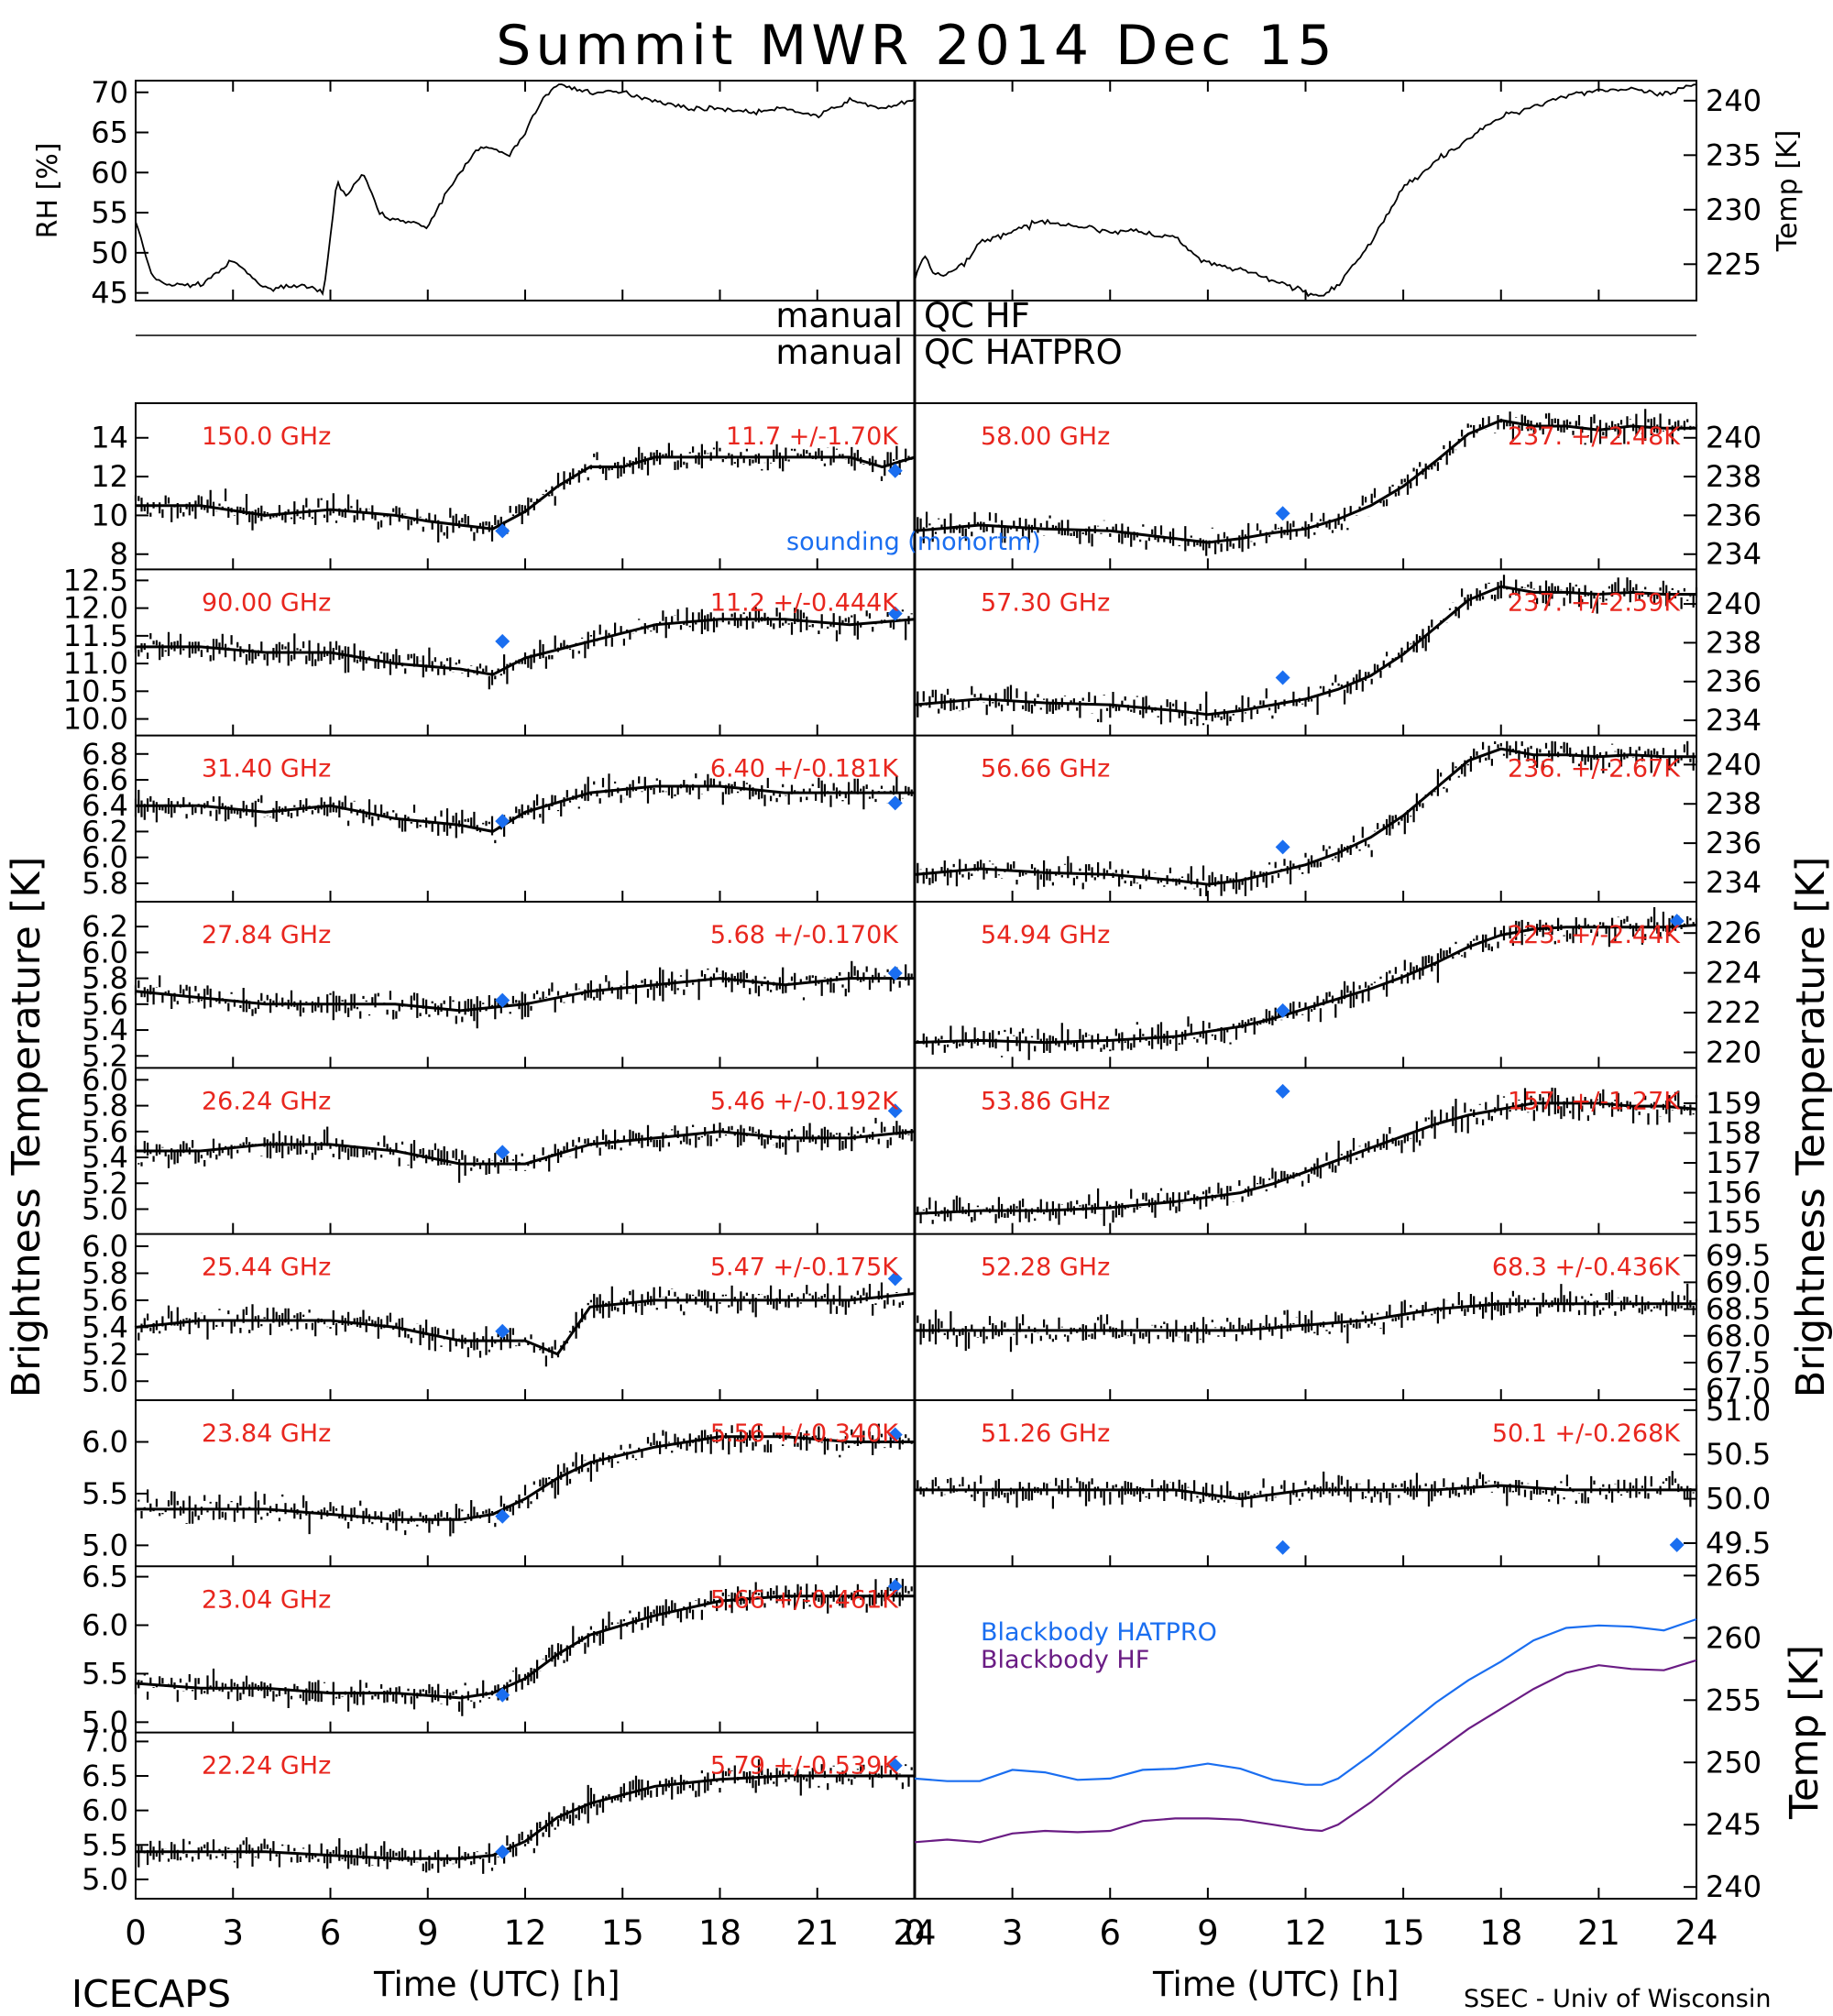 This screenshot has height=2016, width=1833. I want to click on right-0-ytick-label: 238, so click(1734, 476).